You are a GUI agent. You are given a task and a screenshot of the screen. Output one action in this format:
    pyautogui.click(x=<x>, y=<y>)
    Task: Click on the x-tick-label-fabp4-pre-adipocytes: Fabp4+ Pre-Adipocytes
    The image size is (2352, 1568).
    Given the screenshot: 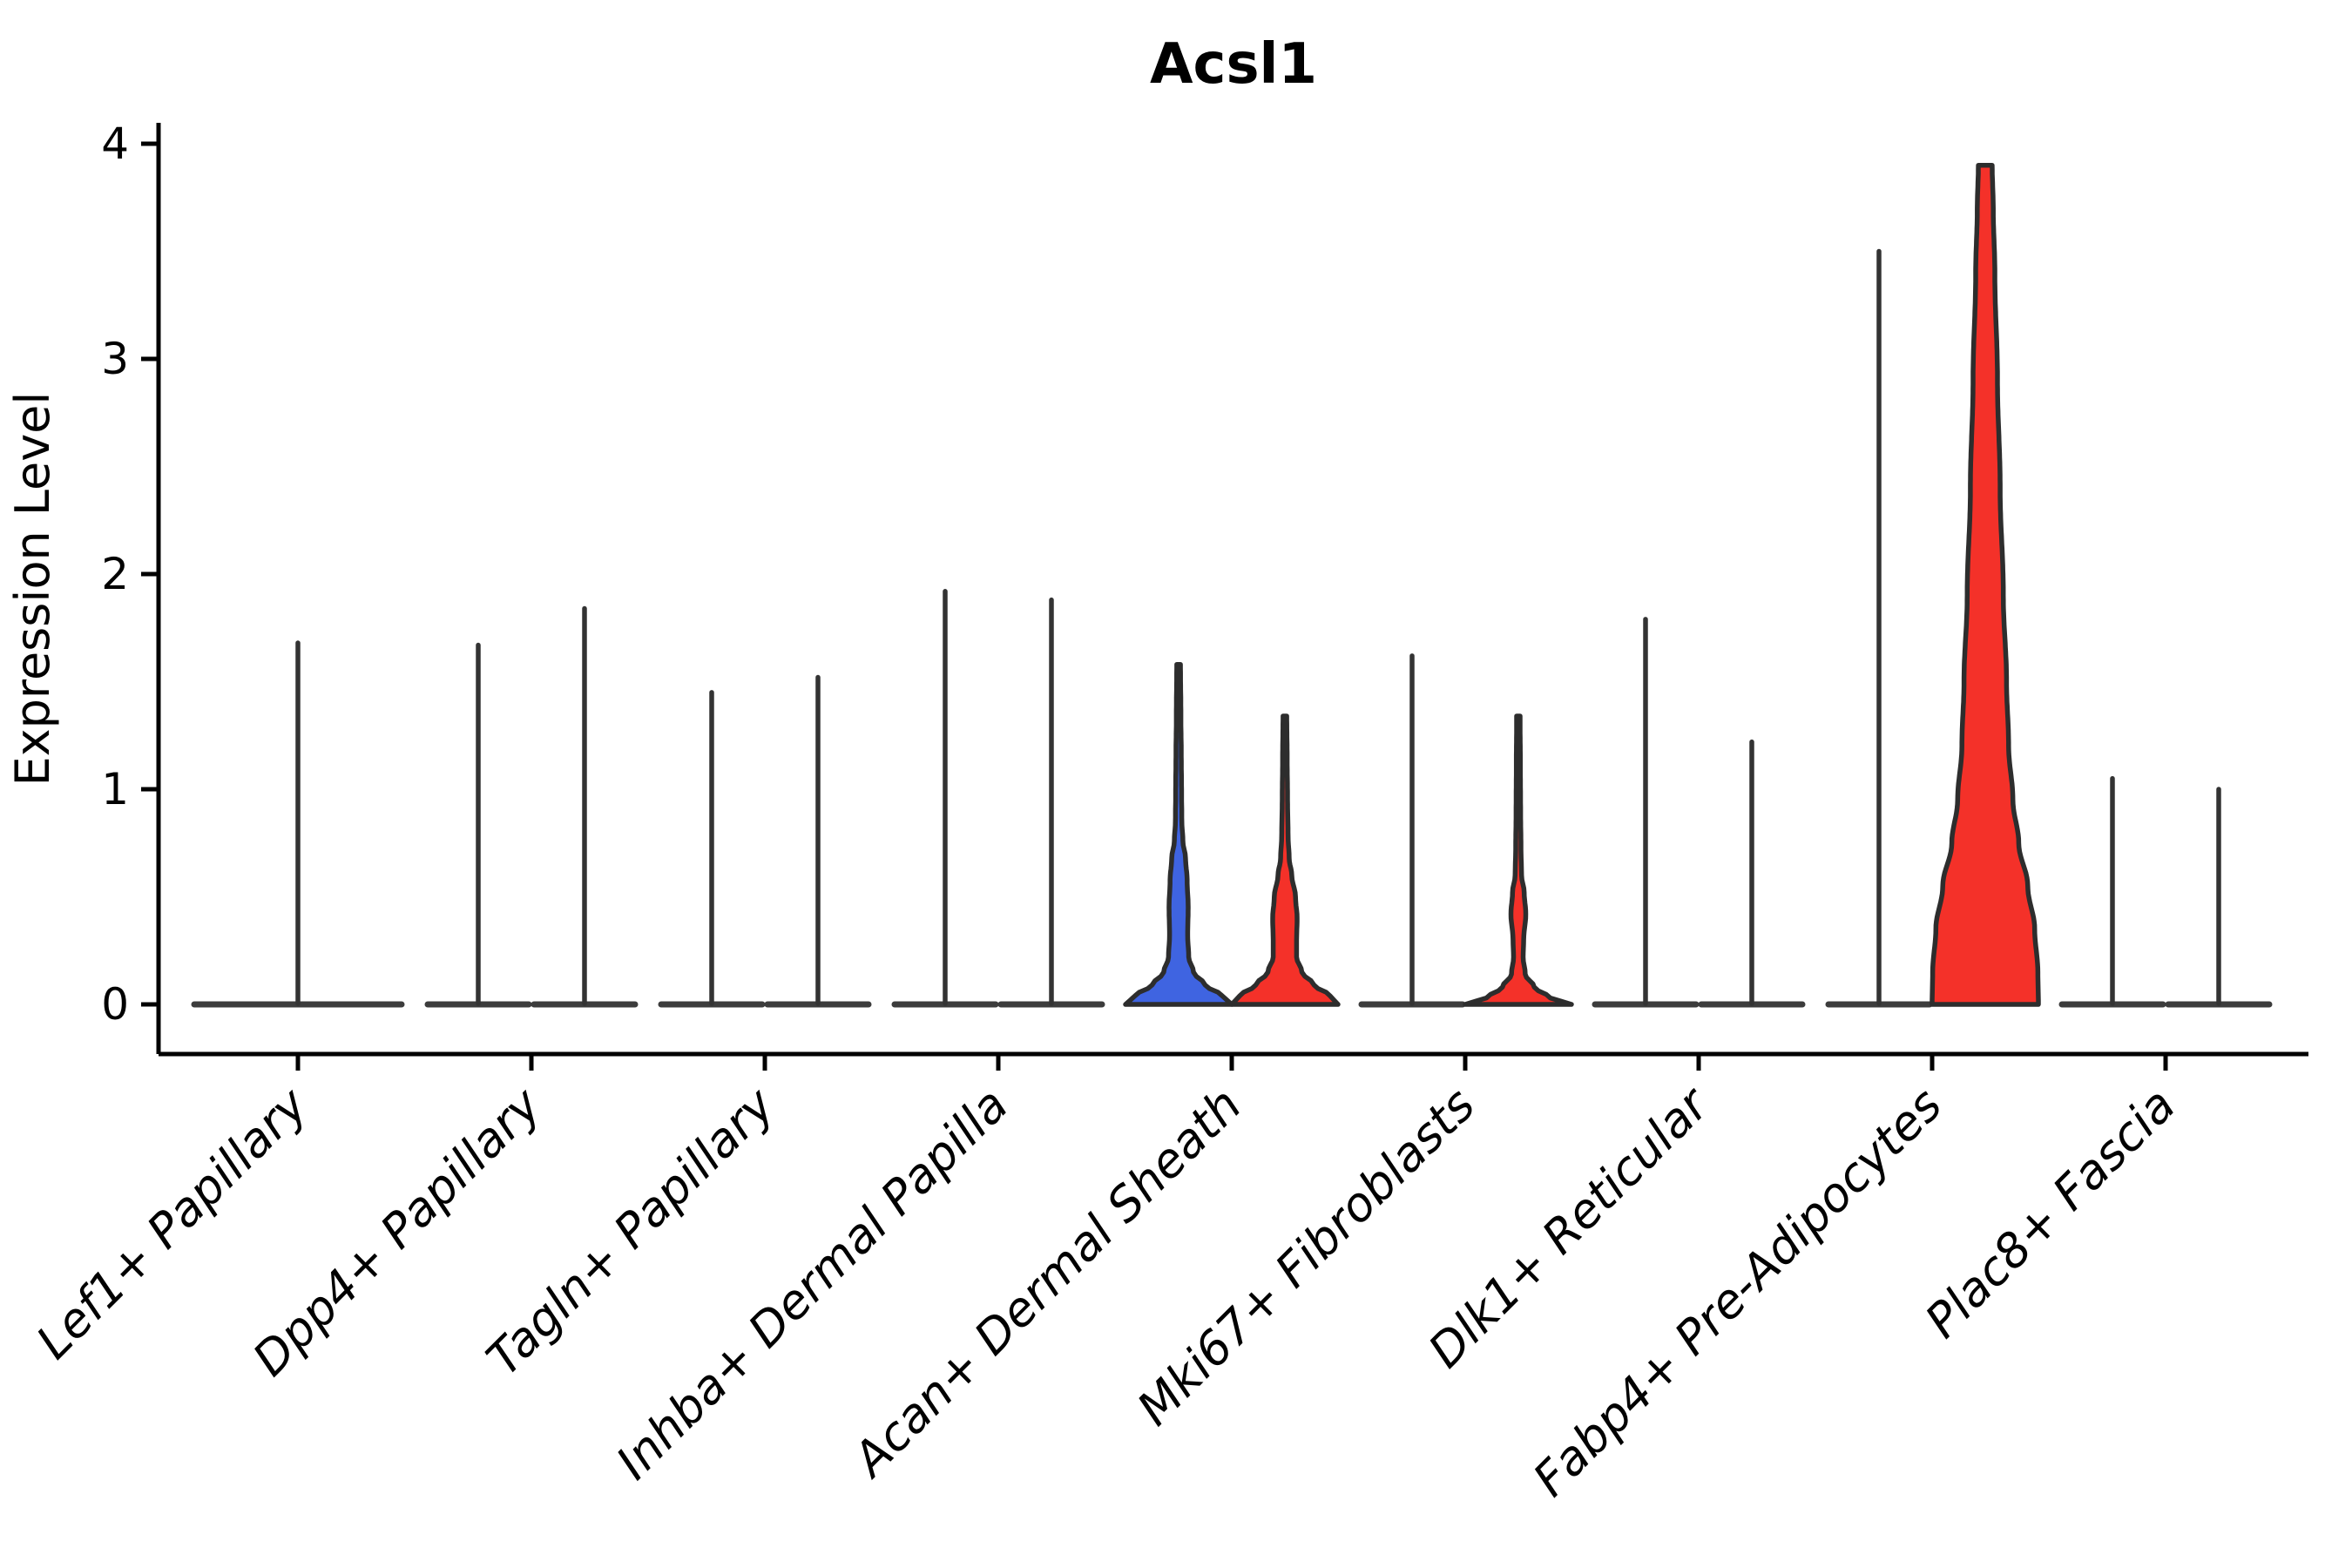 What is the action you would take?
    pyautogui.click(x=1737, y=1292)
    